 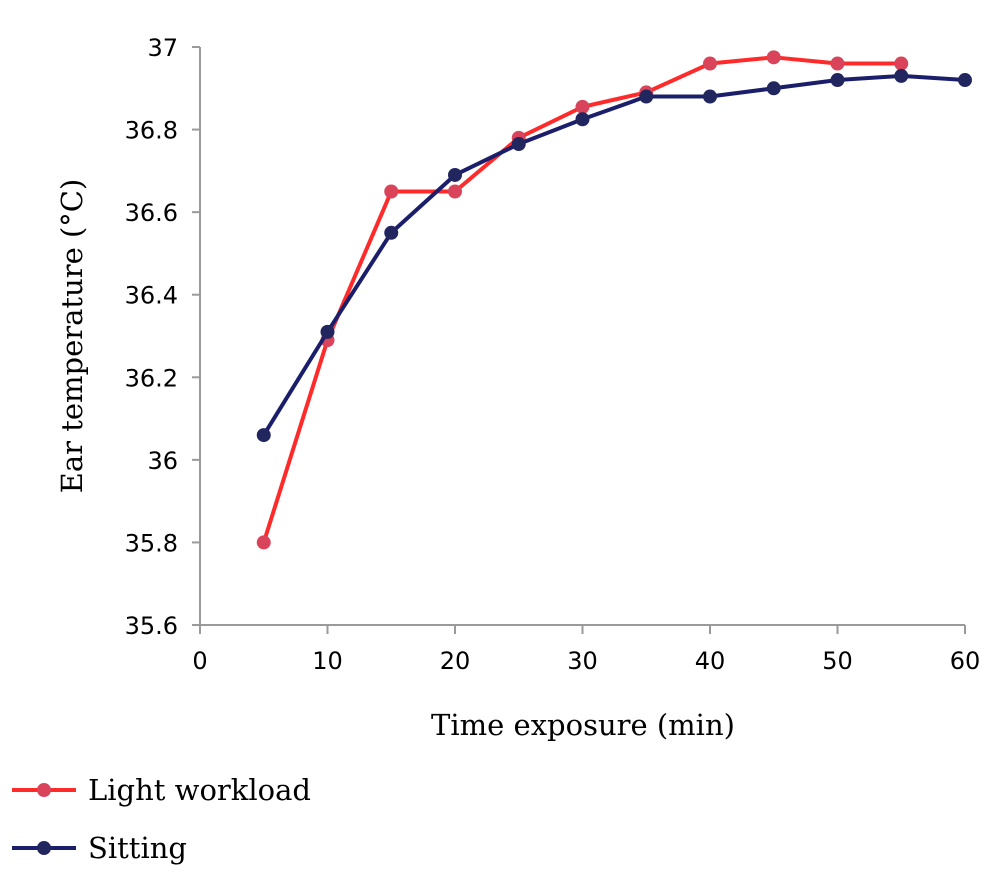 I want to click on legend-item-light-workload: Light workload, so click(x=161, y=790).